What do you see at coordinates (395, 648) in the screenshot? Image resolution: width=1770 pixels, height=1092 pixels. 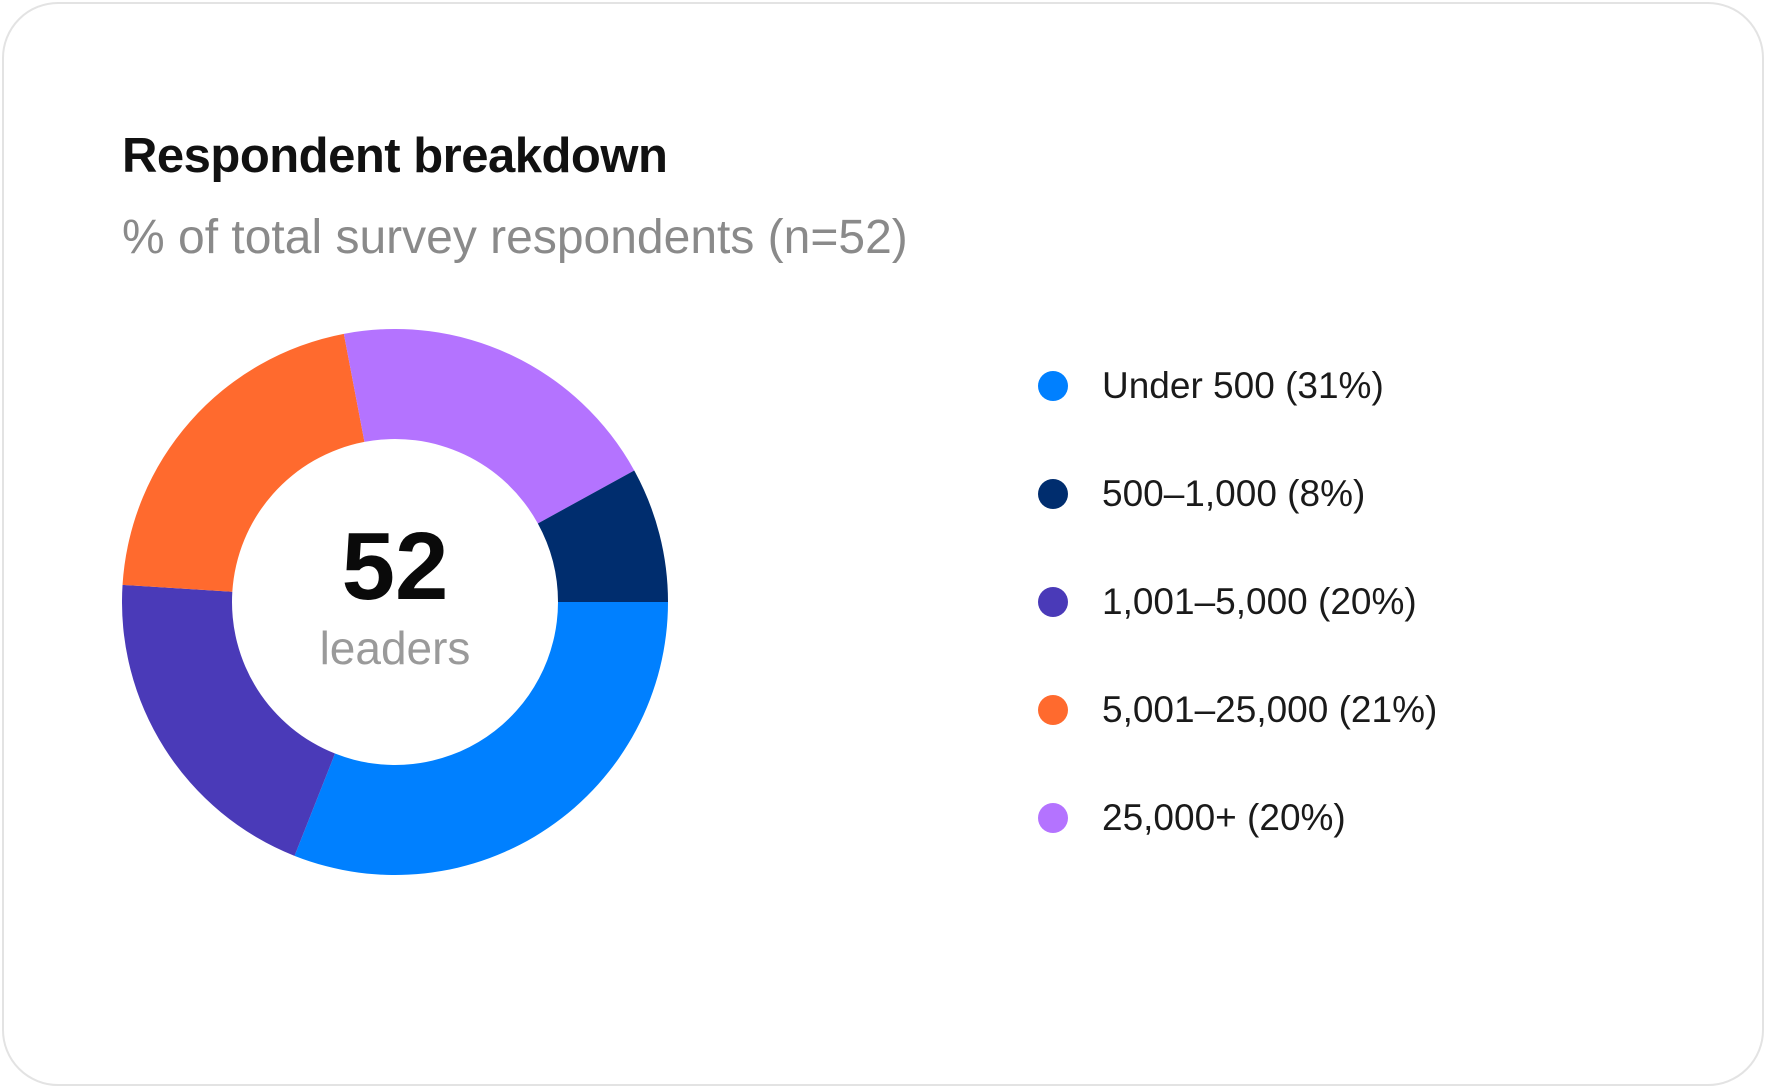 I see `center-label: leaders` at bounding box center [395, 648].